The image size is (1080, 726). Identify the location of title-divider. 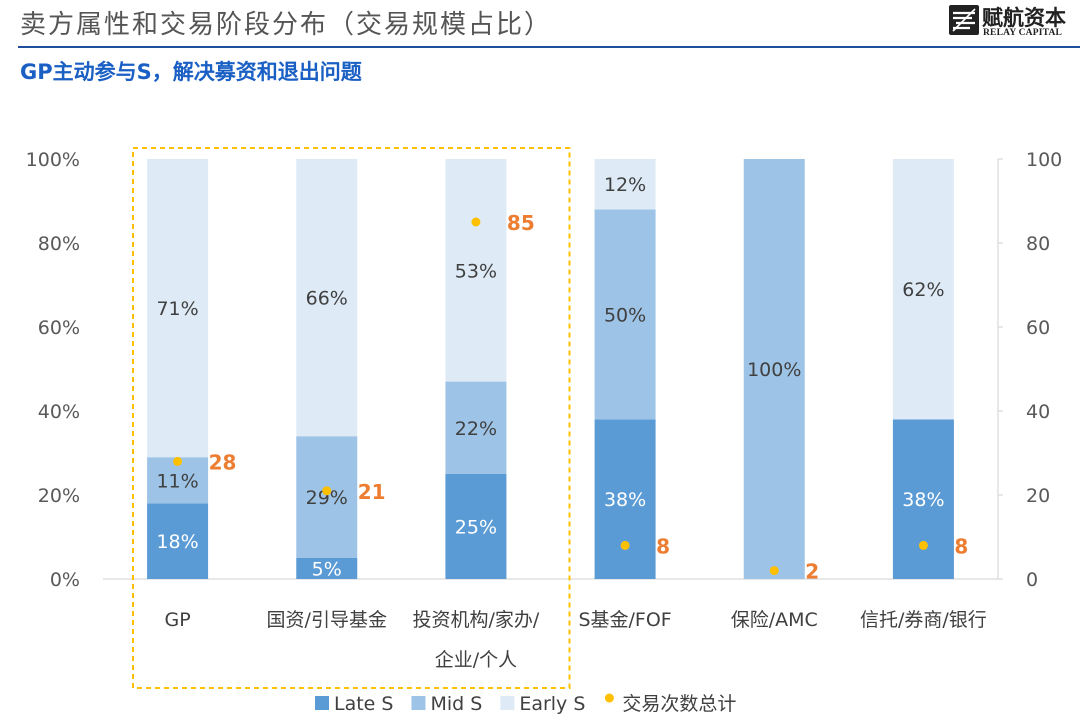
(549, 47).